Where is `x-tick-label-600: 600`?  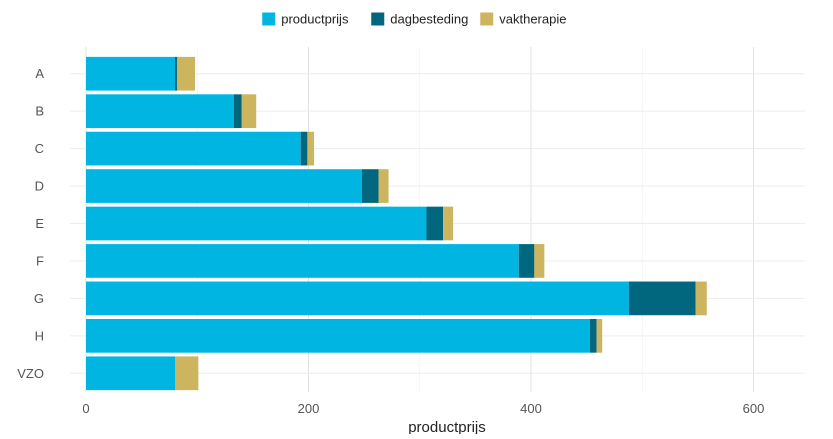 x-tick-label-600: 600 is located at coordinates (754, 408).